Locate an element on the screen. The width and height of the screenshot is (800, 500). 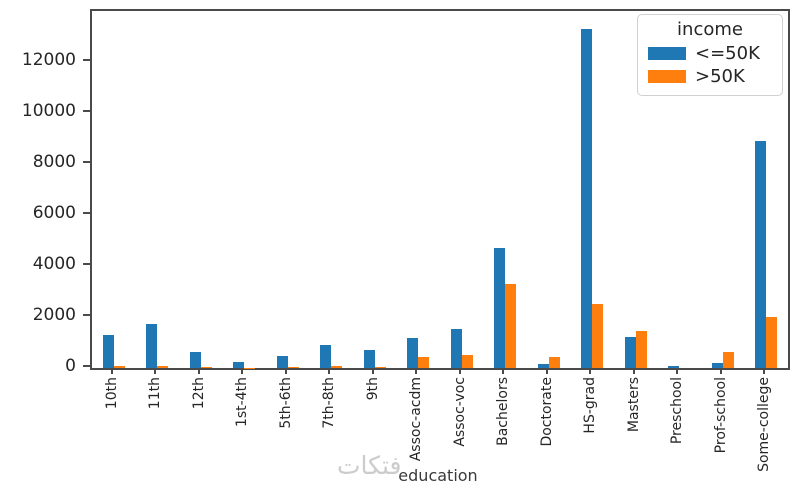
x-tick-label-9th: 9th is located at coordinates (372, 389).